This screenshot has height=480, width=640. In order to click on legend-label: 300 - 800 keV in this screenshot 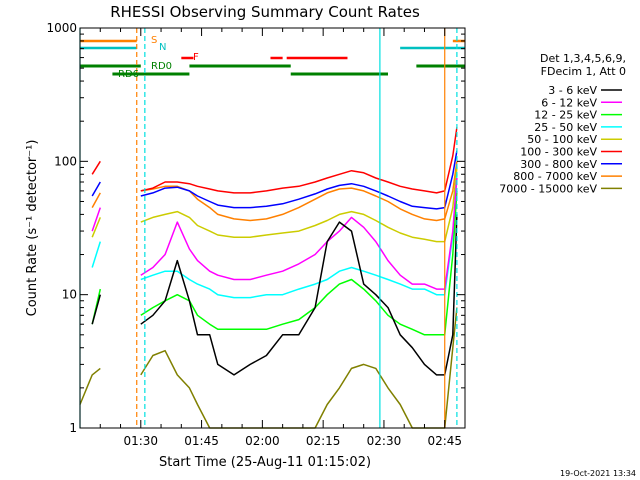, I will do `click(558, 164)`.